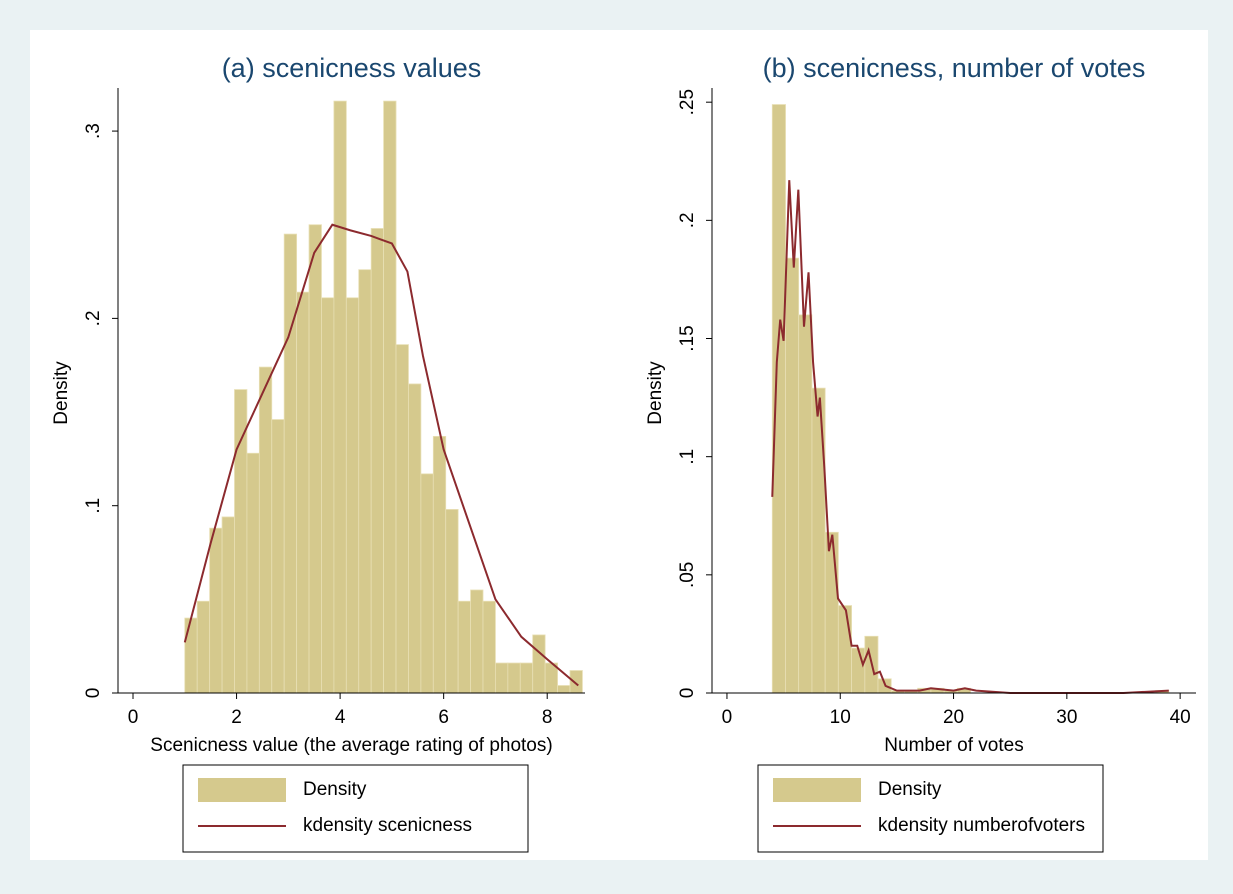 The width and height of the screenshot is (1233, 894). Describe the element at coordinates (387, 825) in the screenshot. I see `legend-label: kdensity scenicness` at that location.